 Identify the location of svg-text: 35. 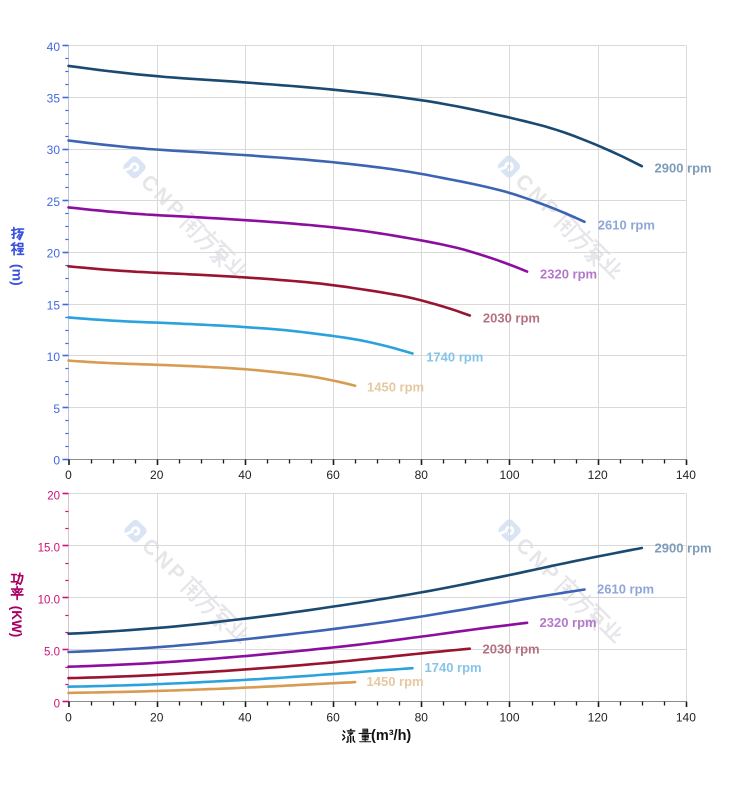
(54, 99).